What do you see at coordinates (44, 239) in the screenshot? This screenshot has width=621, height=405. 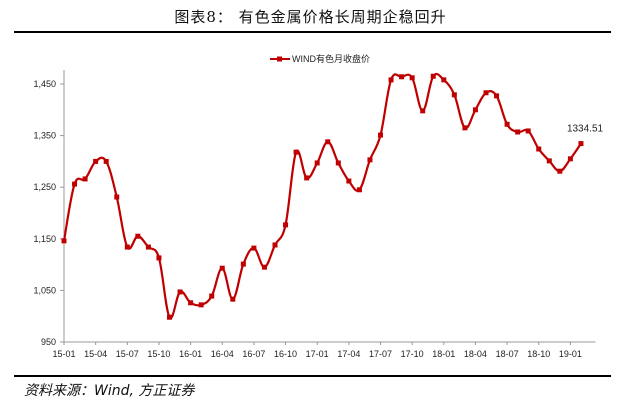 I see `y-tick-label: 1,150` at bounding box center [44, 239].